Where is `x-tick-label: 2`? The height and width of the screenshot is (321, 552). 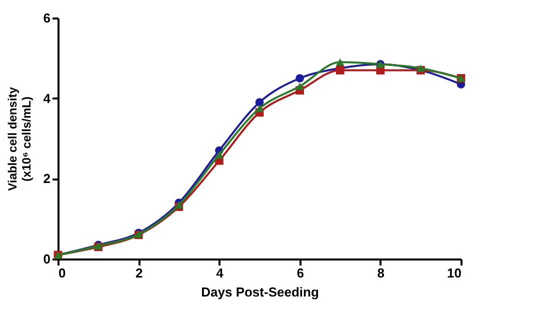 x-tick-label: 2 is located at coordinates (139, 273).